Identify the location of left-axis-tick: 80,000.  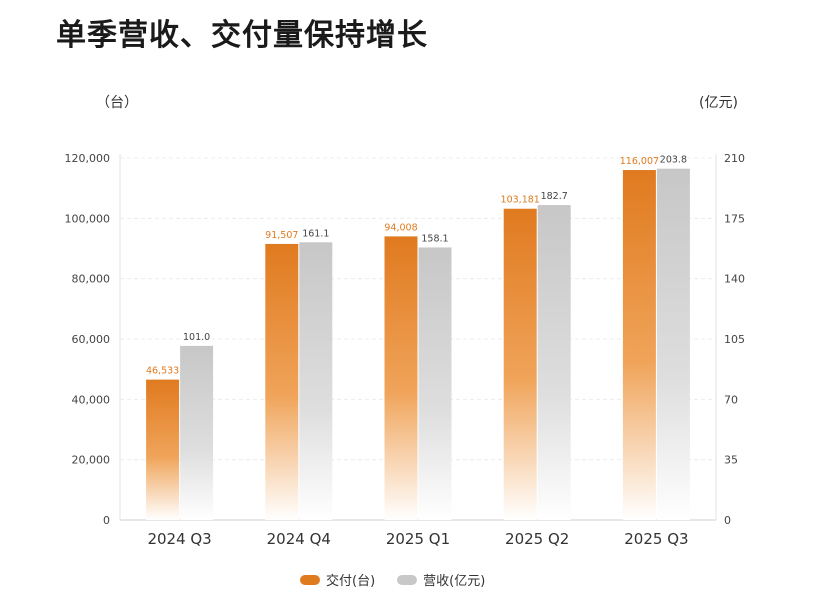
(91, 279).